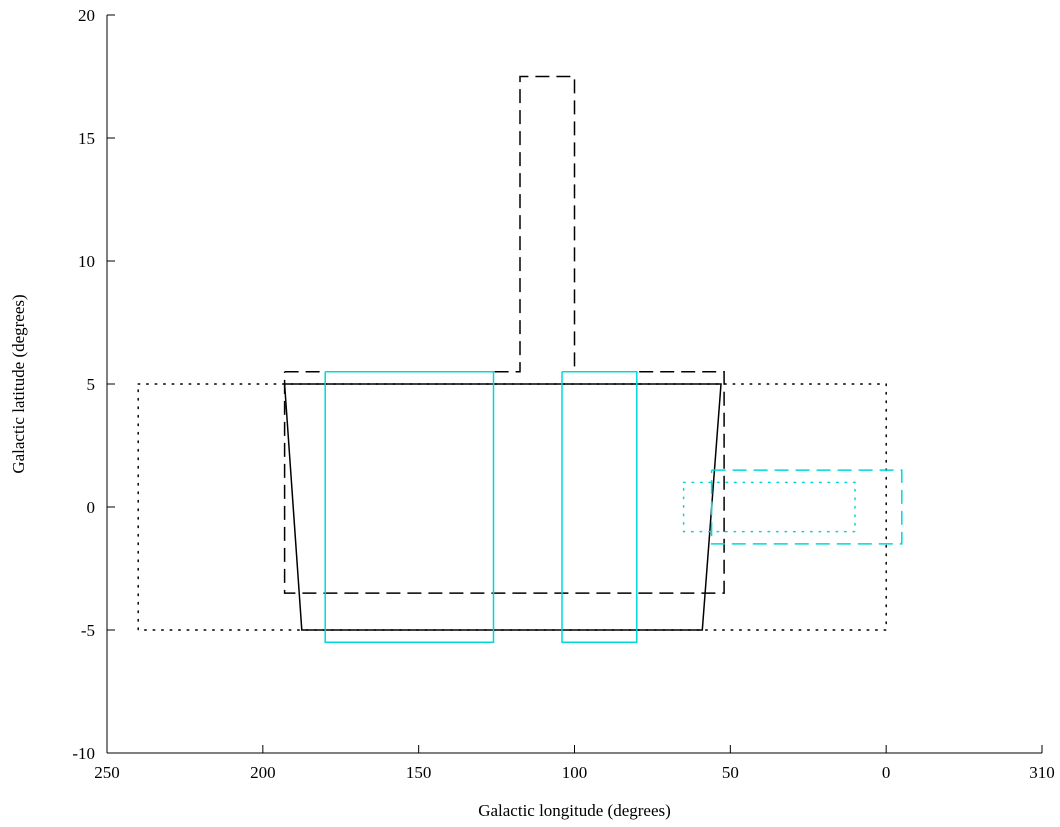 This screenshot has width=1060, height=827. What do you see at coordinates (575, 772) in the screenshot?
I see `x-tick-label: 100` at bounding box center [575, 772].